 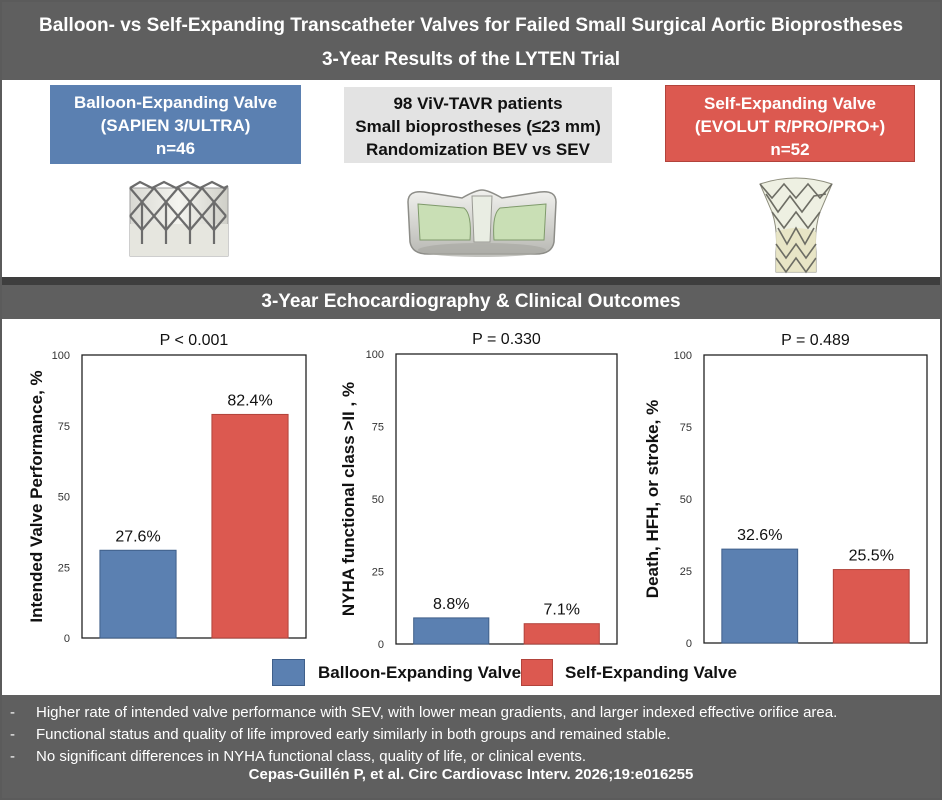 I want to click on sev-arm-device: (EVOLUT R/PRO/PRO+), so click(x=790, y=126).